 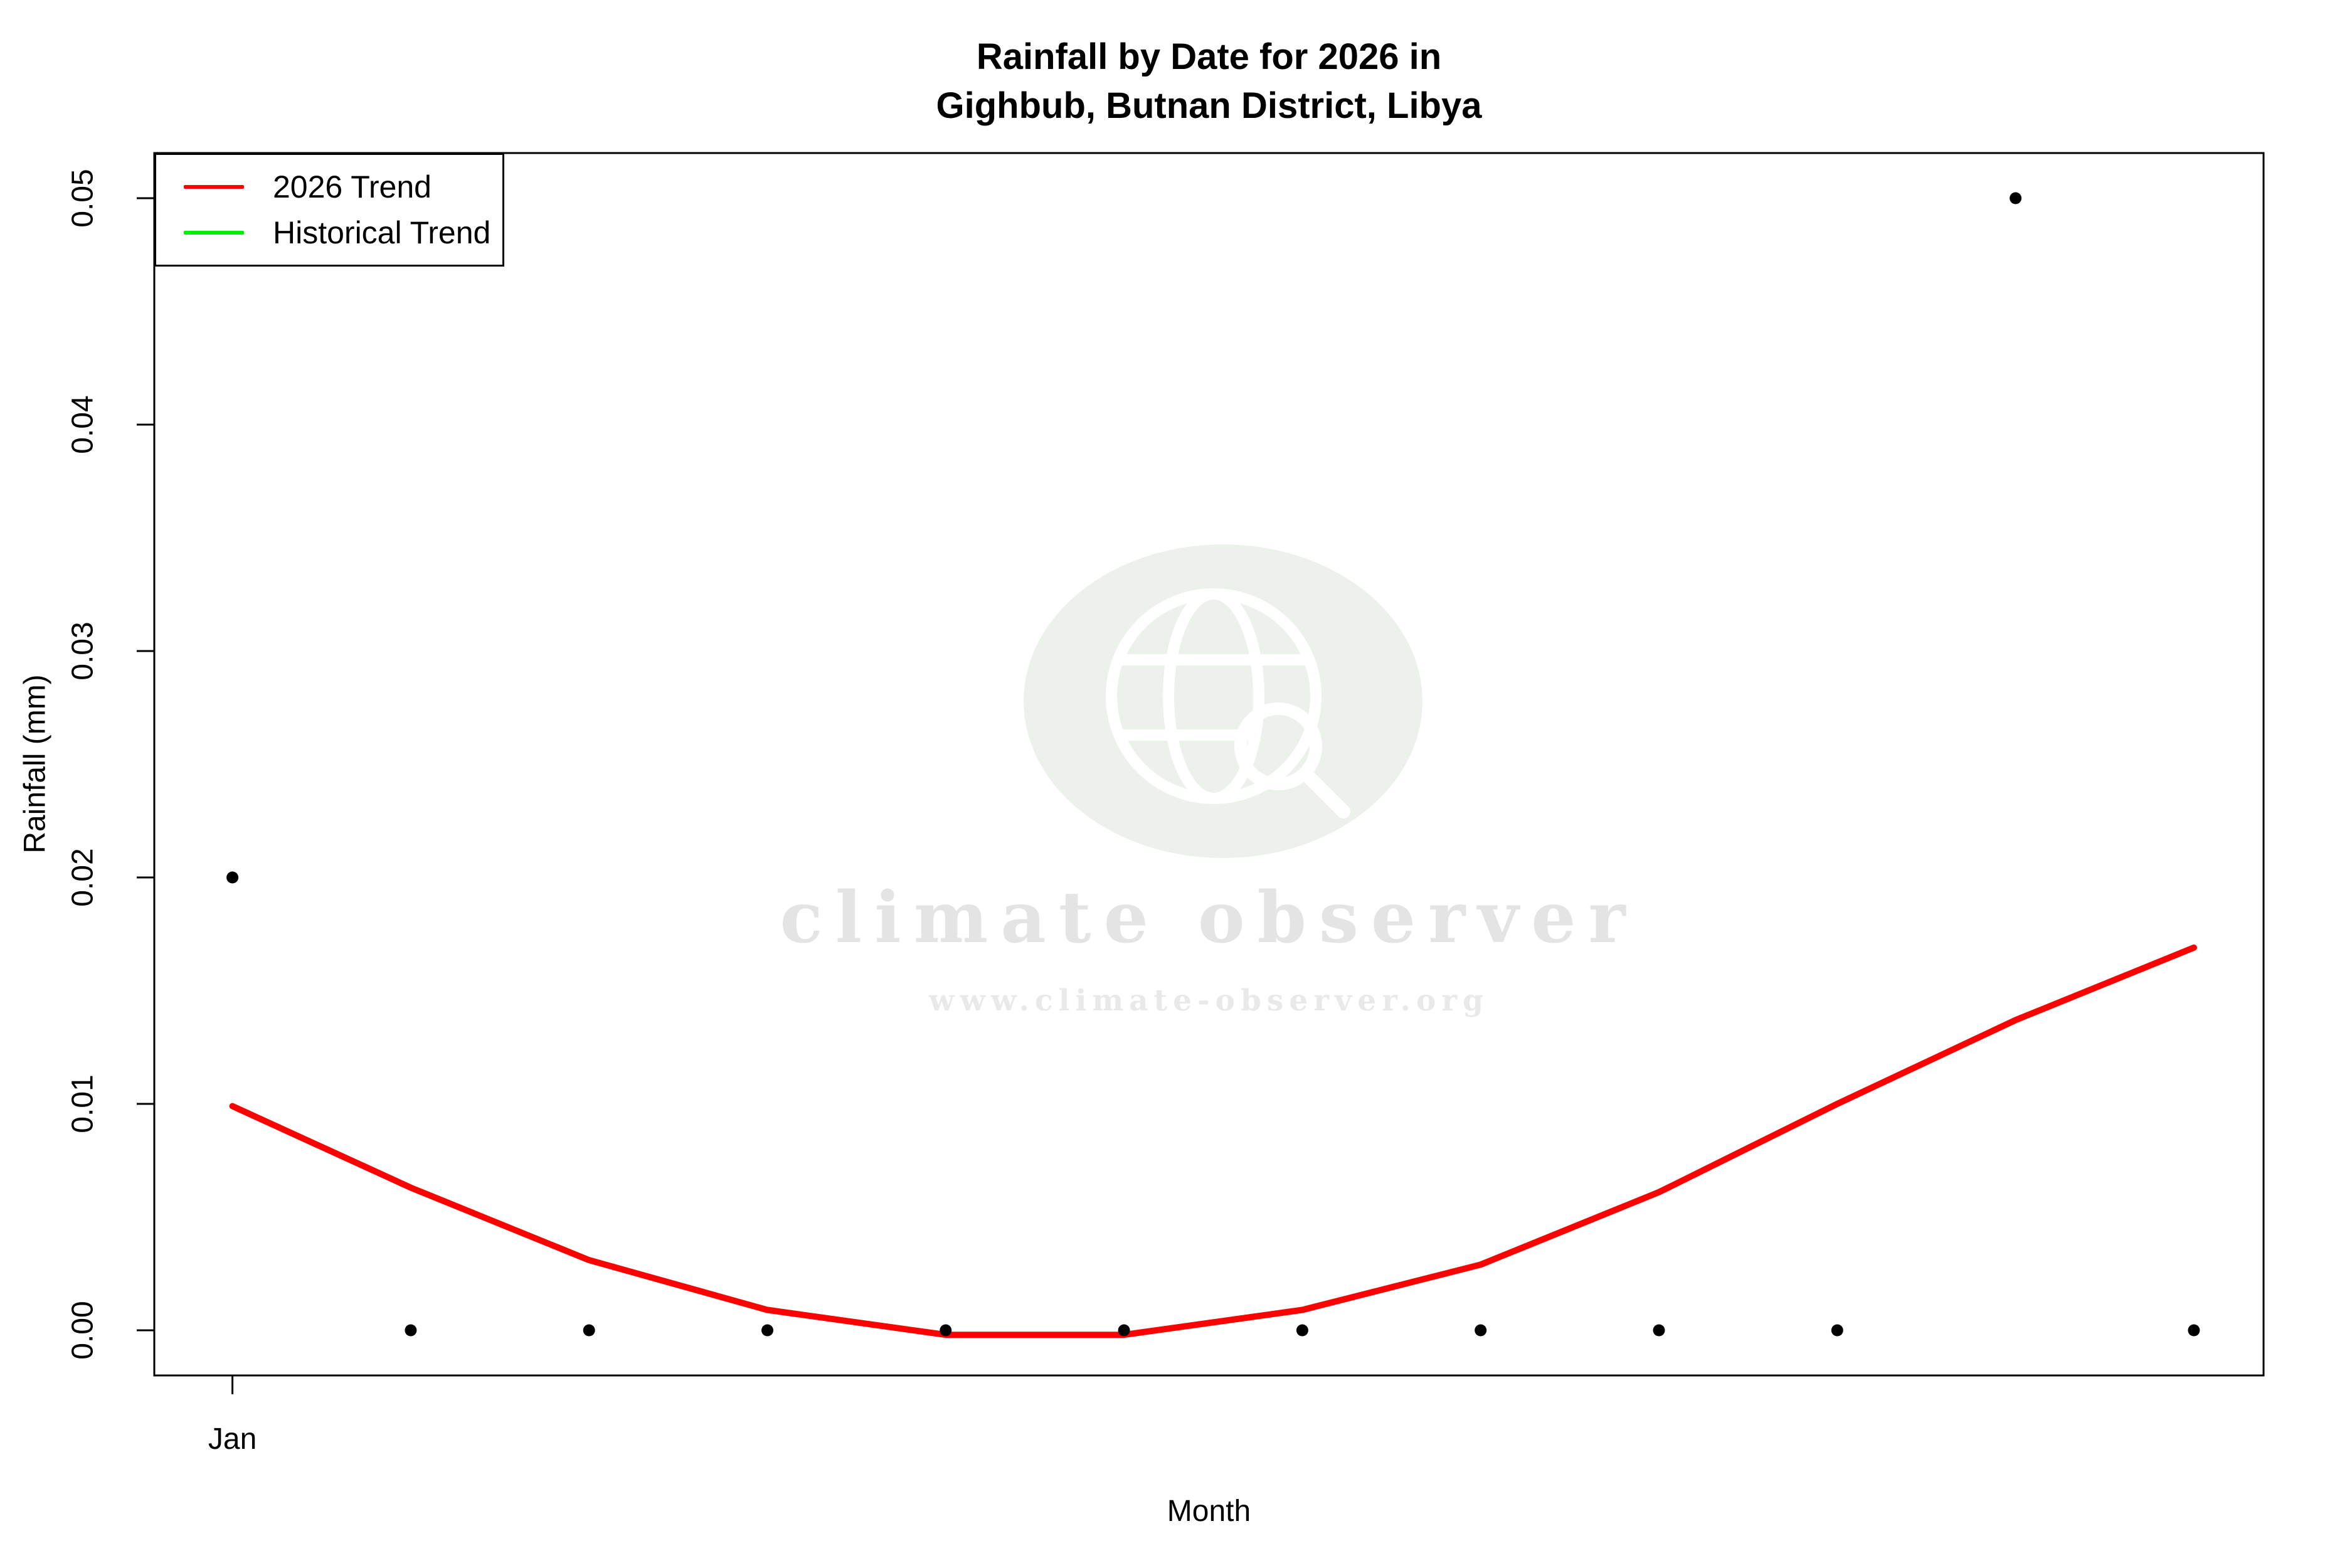 What do you see at coordinates (352, 186) in the screenshot?
I see `legend-item-label: 2026 Trend` at bounding box center [352, 186].